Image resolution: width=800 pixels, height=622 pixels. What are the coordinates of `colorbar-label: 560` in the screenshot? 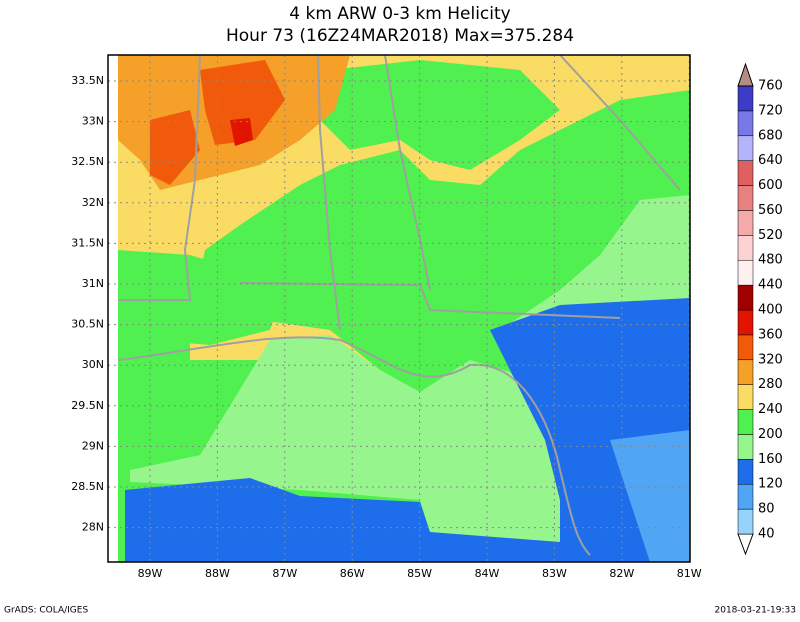 It's located at (770, 210).